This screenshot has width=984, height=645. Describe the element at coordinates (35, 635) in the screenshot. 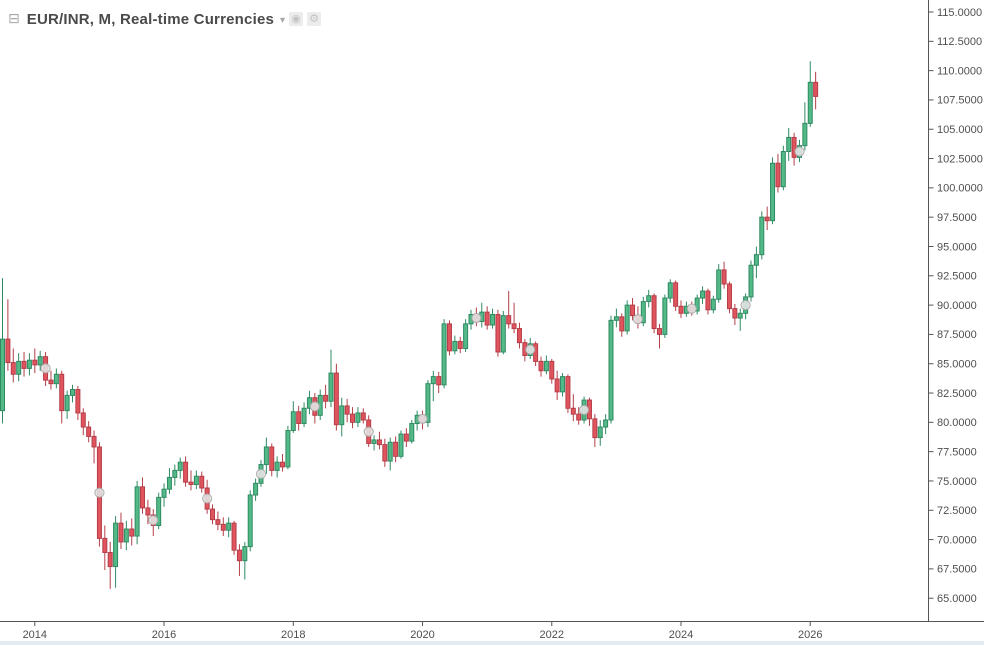

I see `time-axis-label: 2014` at that location.